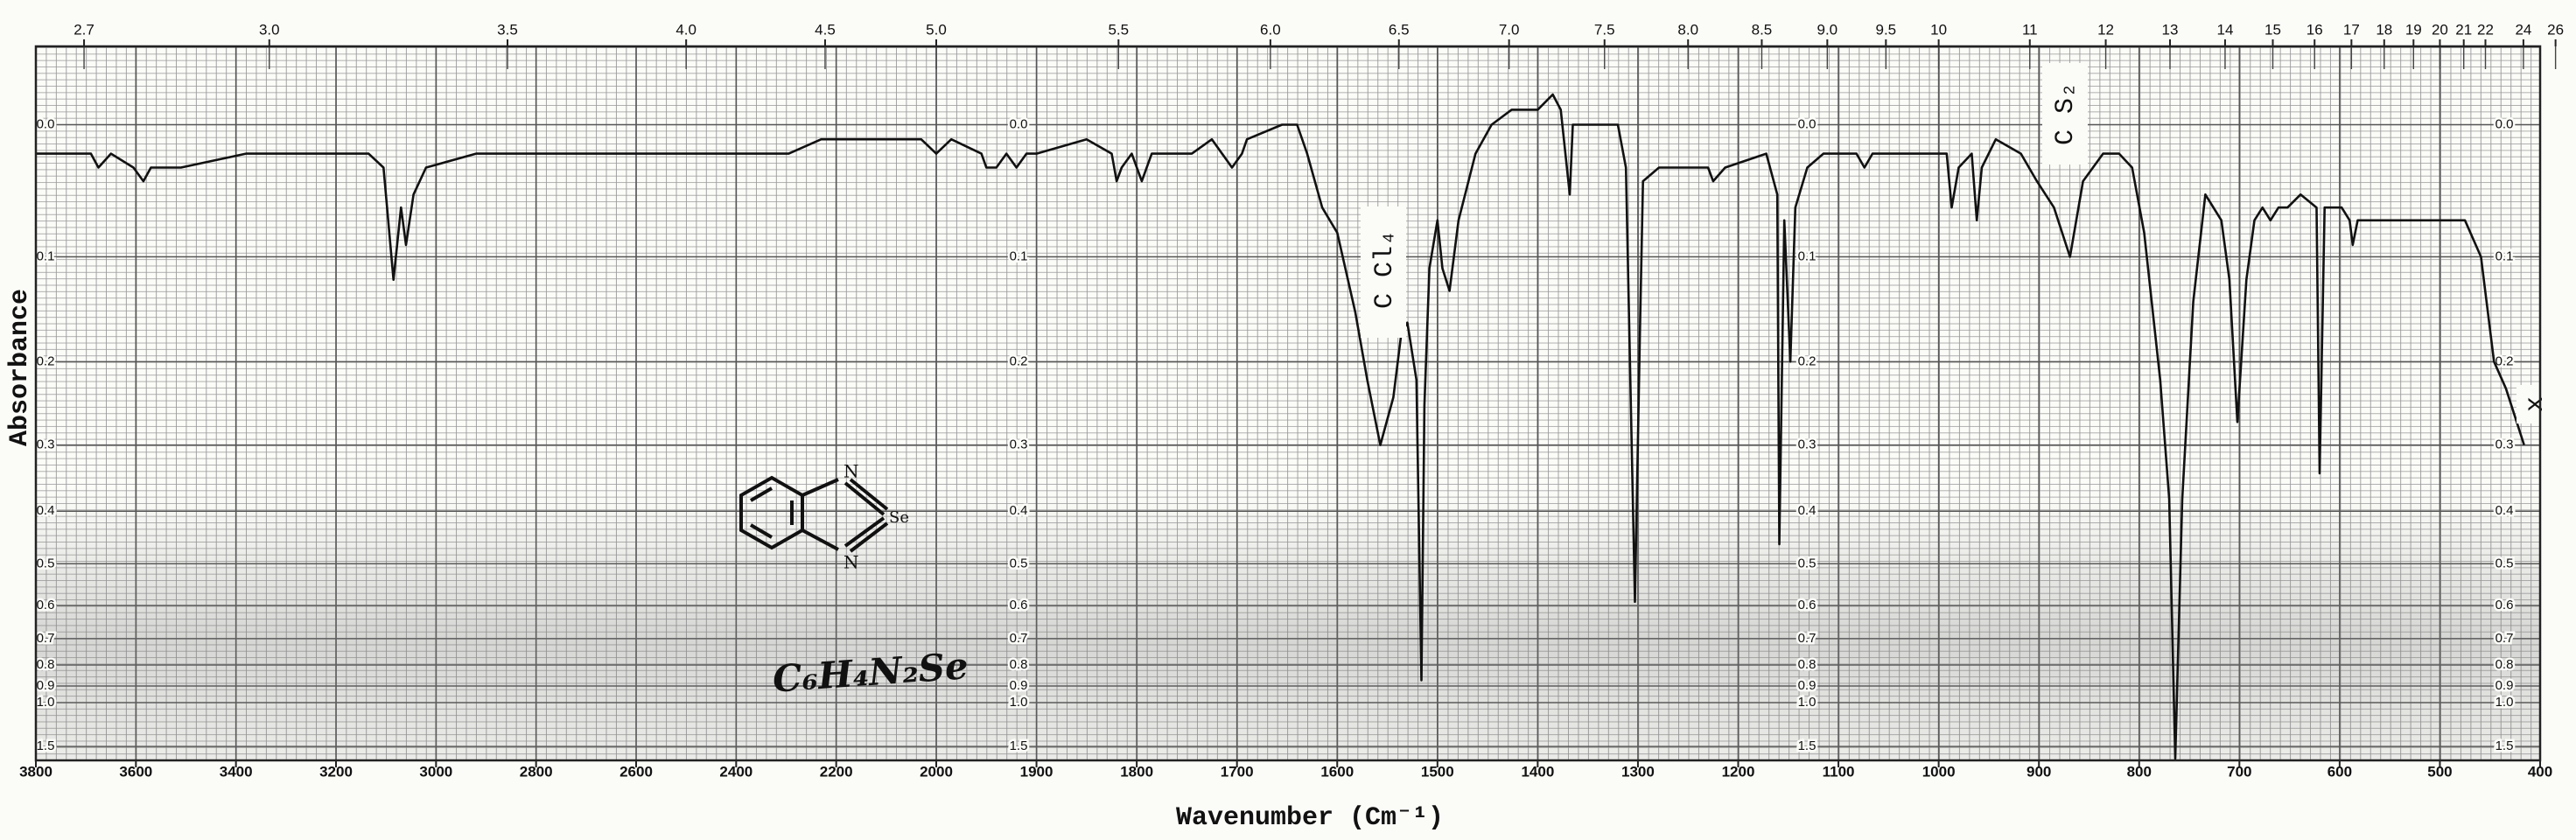 This screenshot has height=840, width=2576. What do you see at coordinates (1886, 29) in the screenshot?
I see `x2-tick-label: 9.5` at bounding box center [1886, 29].